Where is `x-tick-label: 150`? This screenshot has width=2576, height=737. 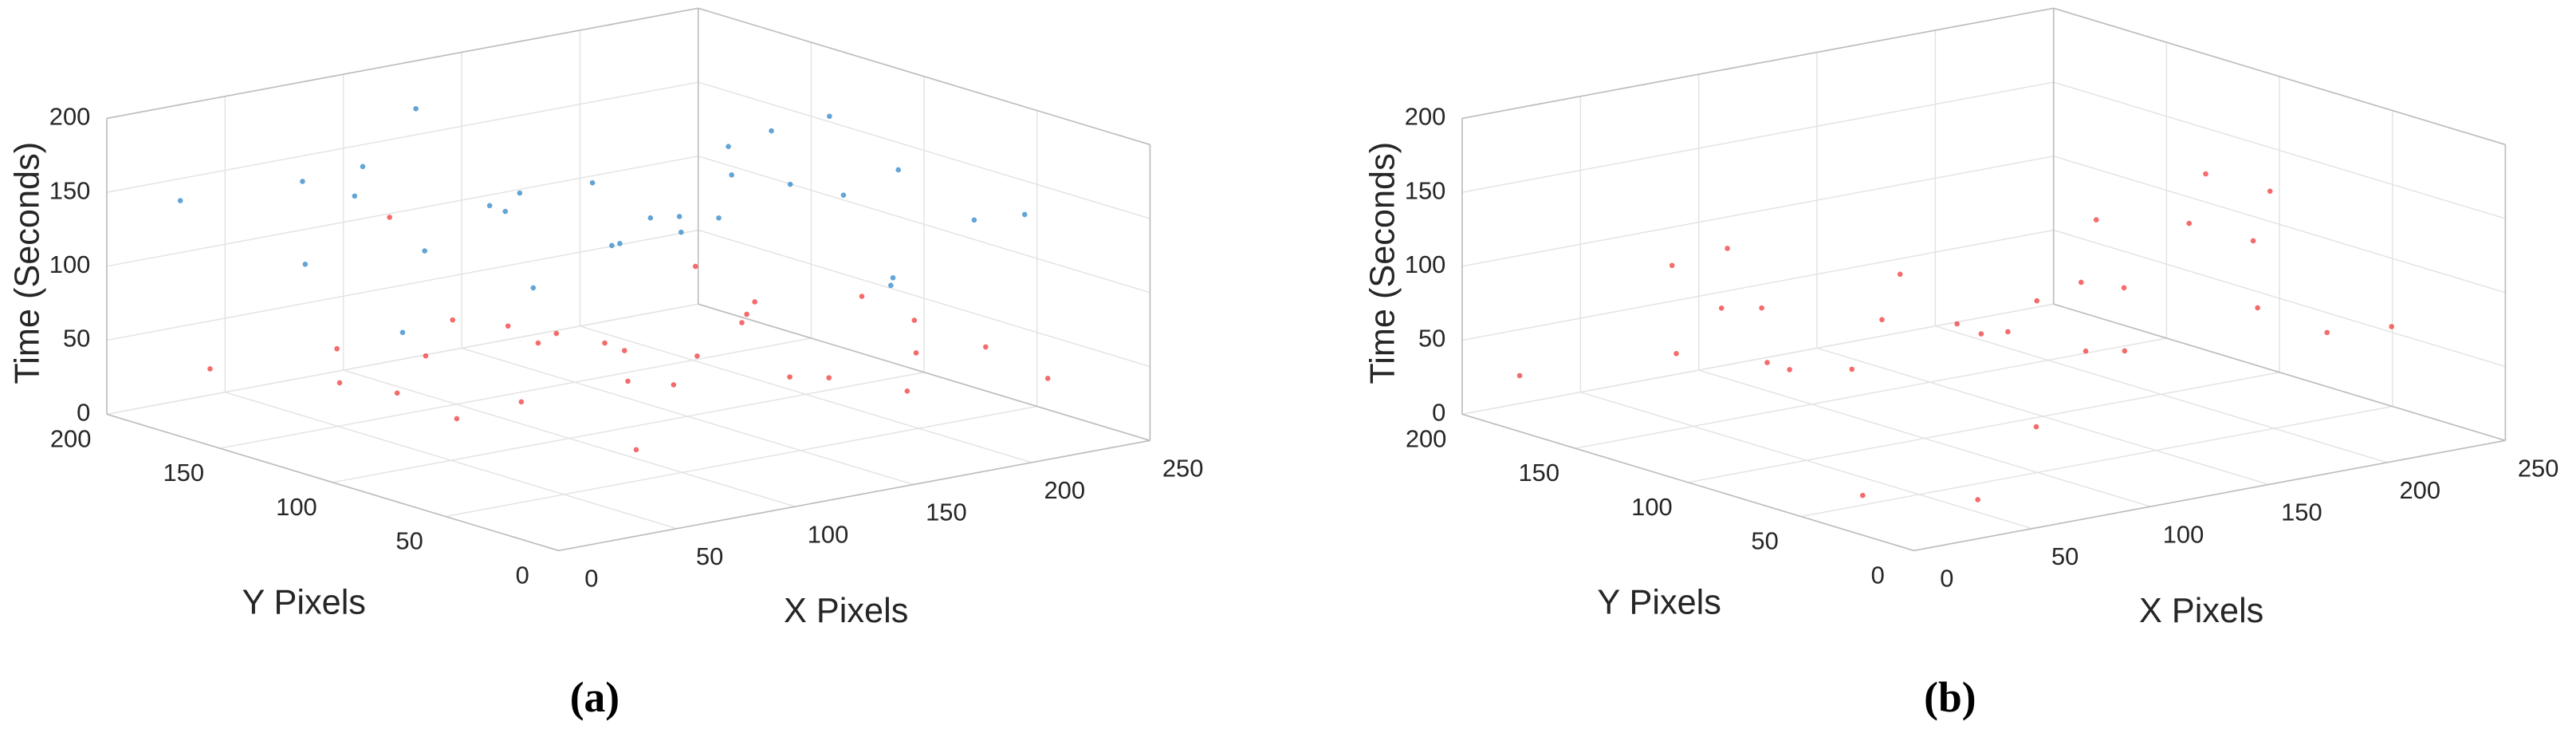 x-tick-label: 150 is located at coordinates (2301, 512).